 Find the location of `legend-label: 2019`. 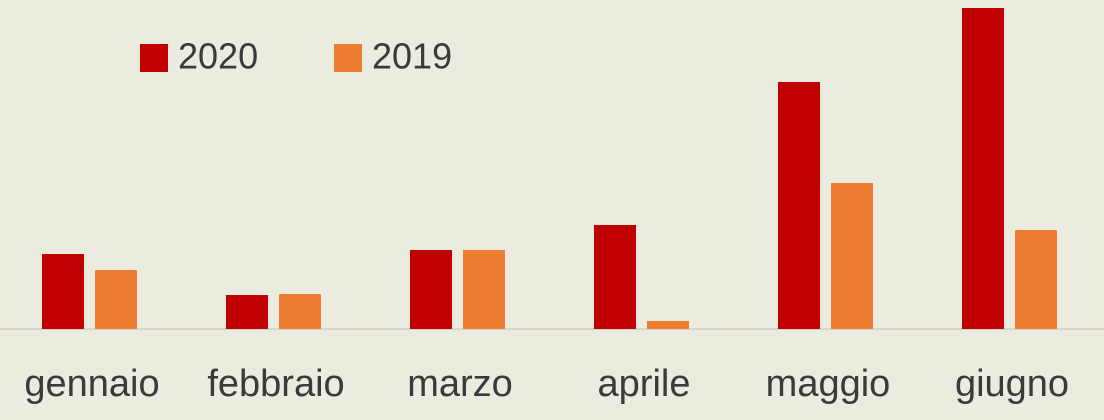

legend-label: 2019 is located at coordinates (412, 56).